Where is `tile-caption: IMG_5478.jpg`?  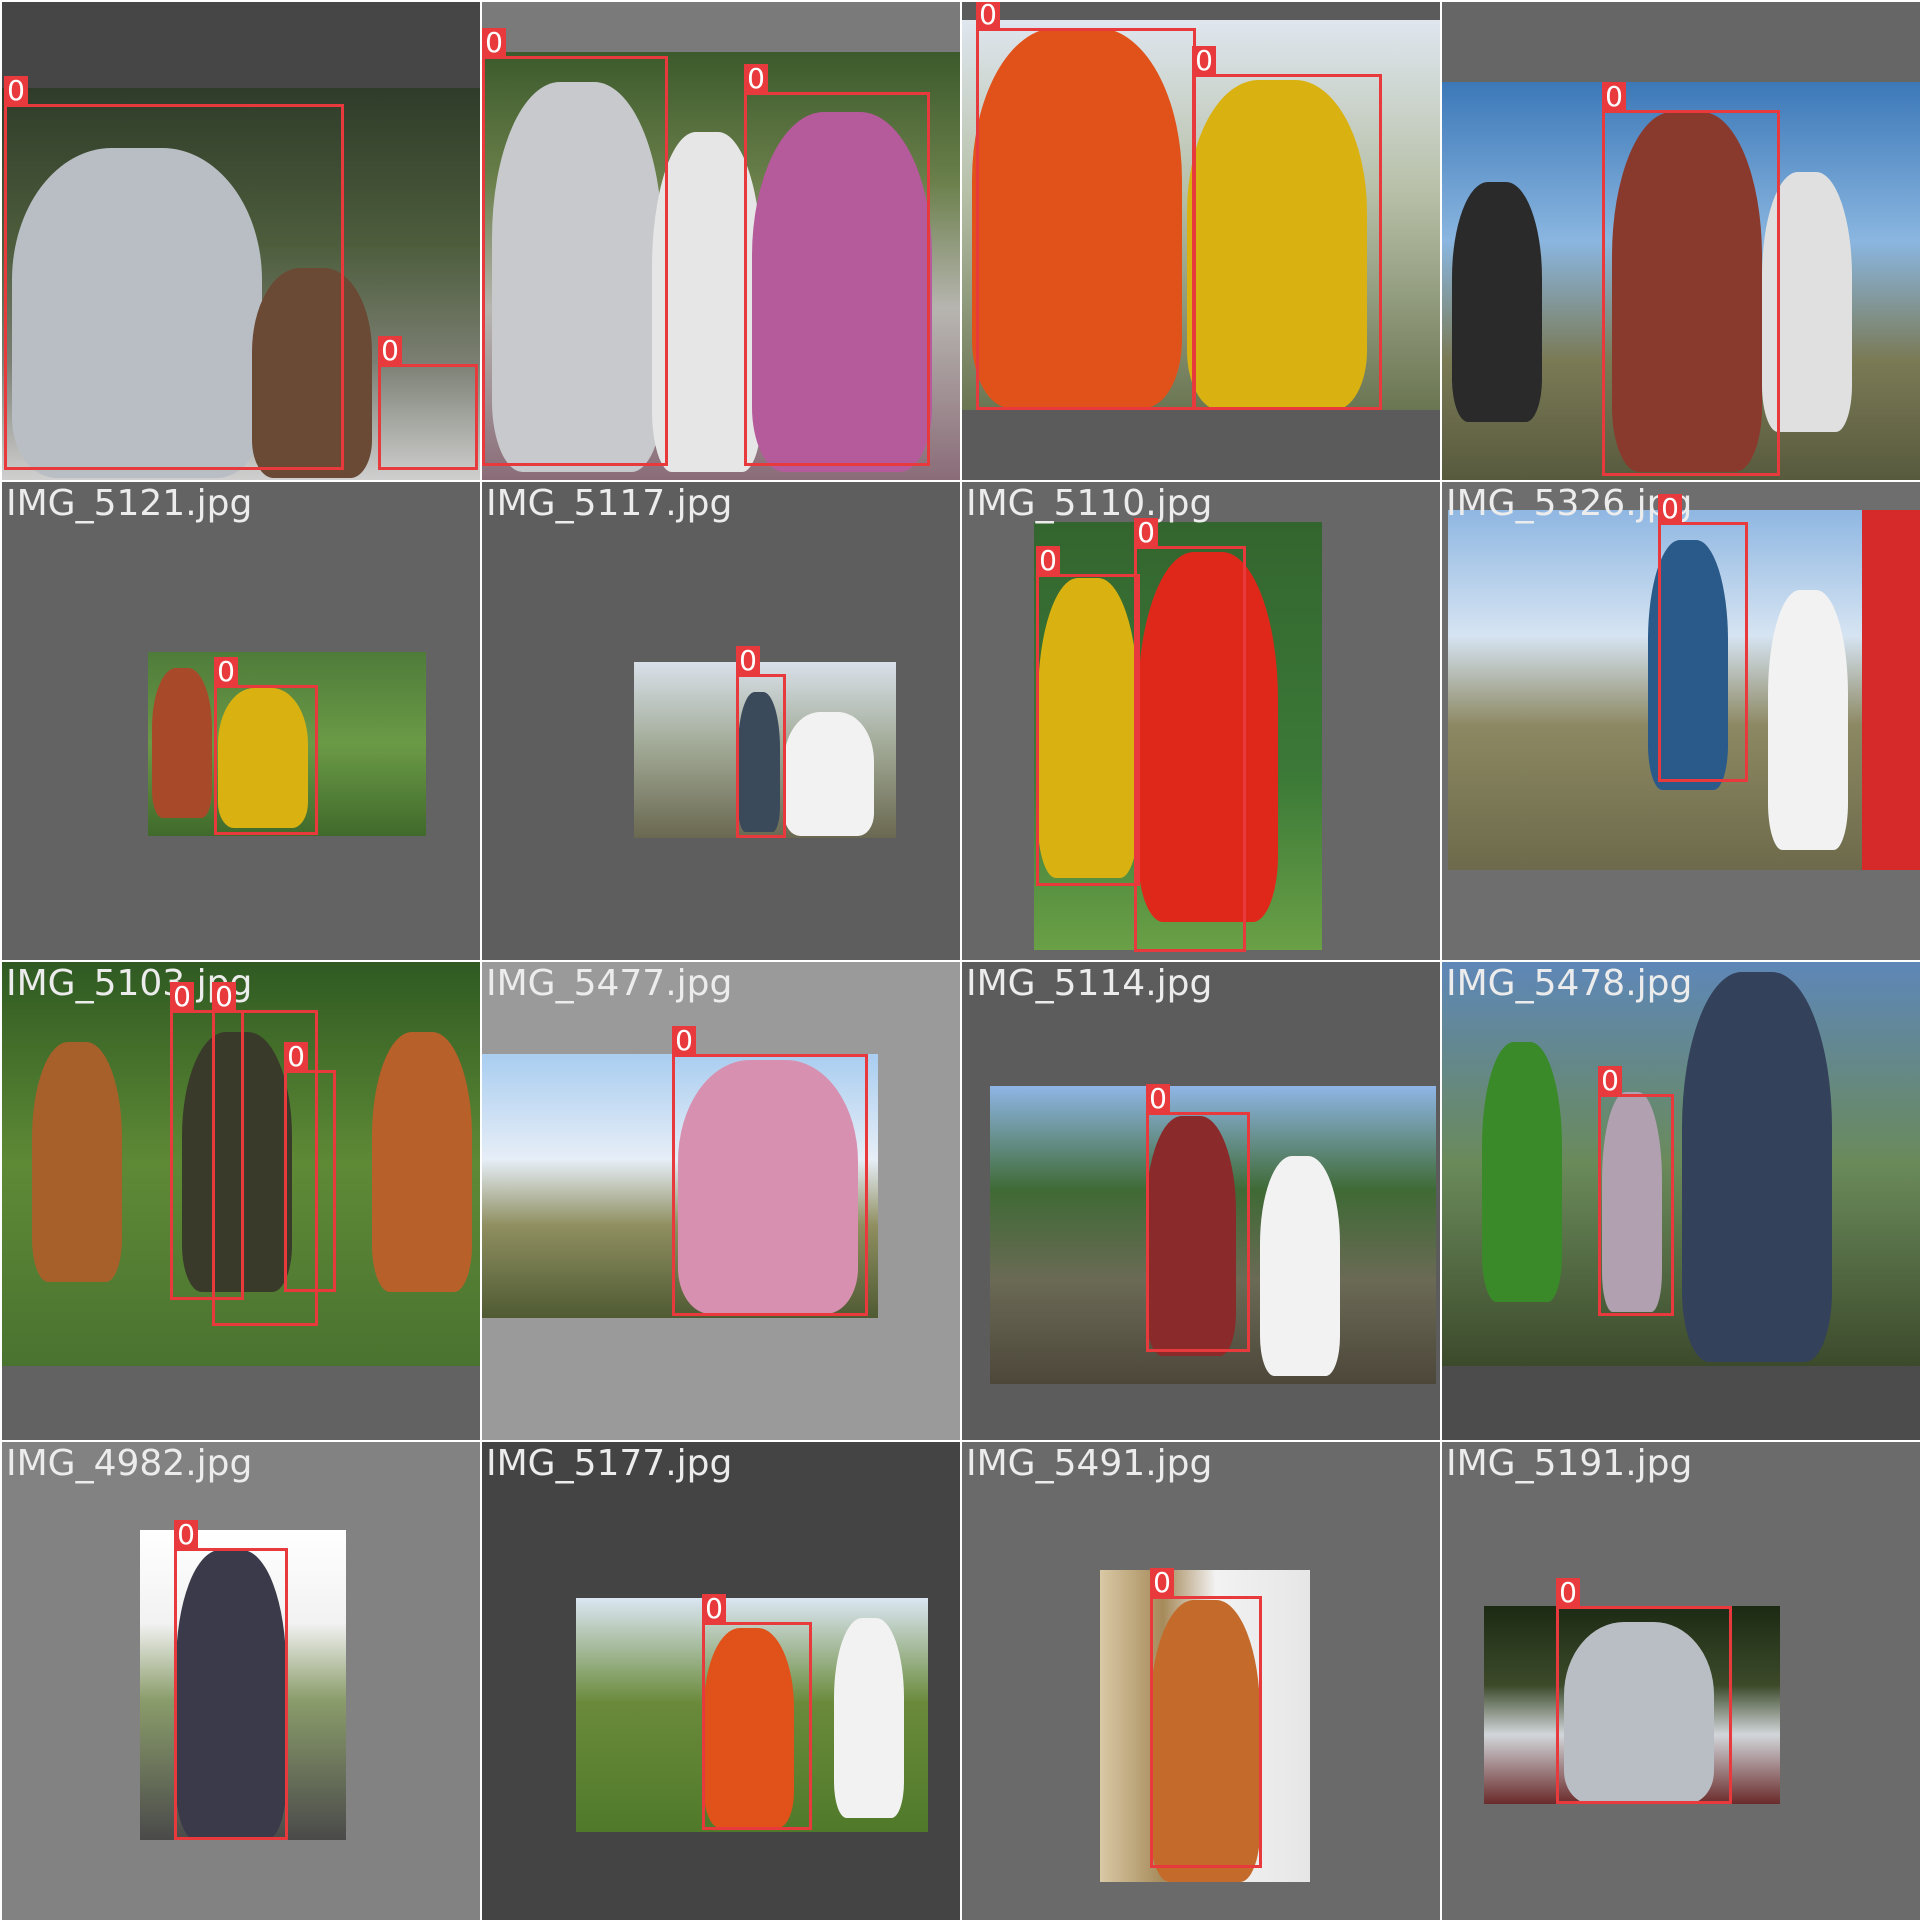 tile-caption: IMG_5478.jpg is located at coordinates (1569, 983).